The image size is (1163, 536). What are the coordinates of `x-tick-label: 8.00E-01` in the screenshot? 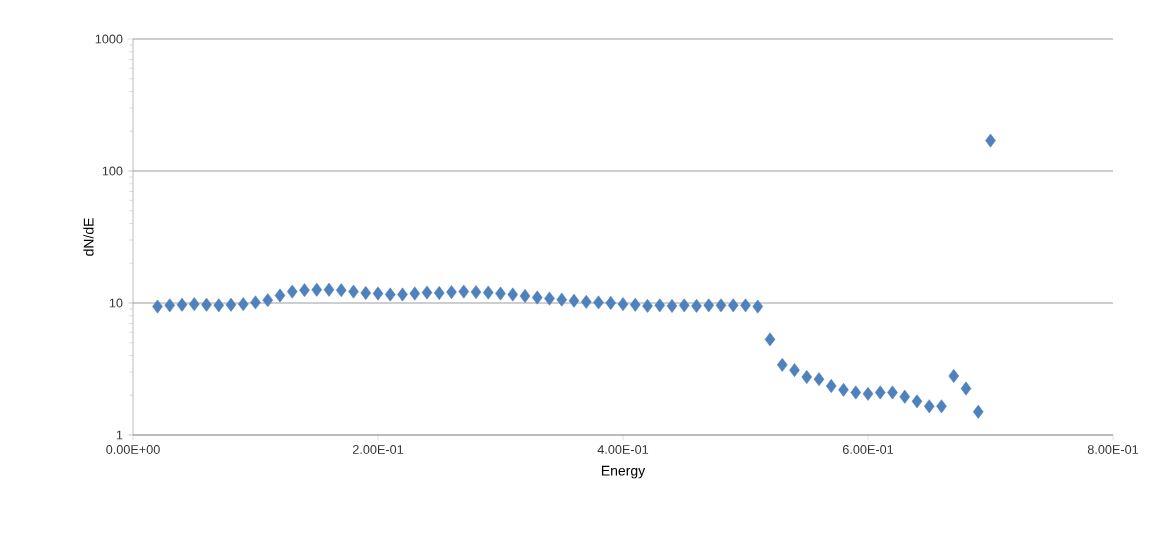 It's located at (1113, 449).